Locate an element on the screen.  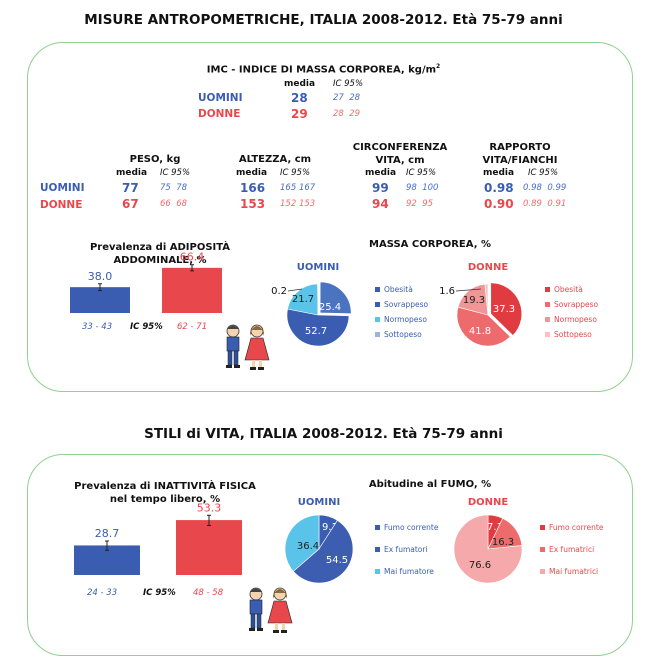
inattivita-donne-ic: 48 - 58 is located at coordinates (208, 593).